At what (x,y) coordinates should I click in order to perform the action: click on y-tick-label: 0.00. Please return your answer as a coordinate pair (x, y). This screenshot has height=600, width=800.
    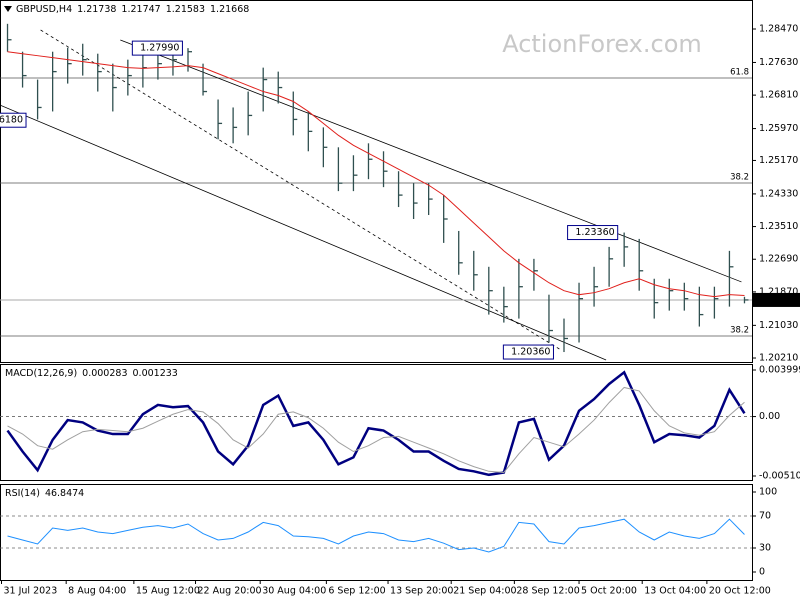
    Looking at the image, I should click on (769, 416).